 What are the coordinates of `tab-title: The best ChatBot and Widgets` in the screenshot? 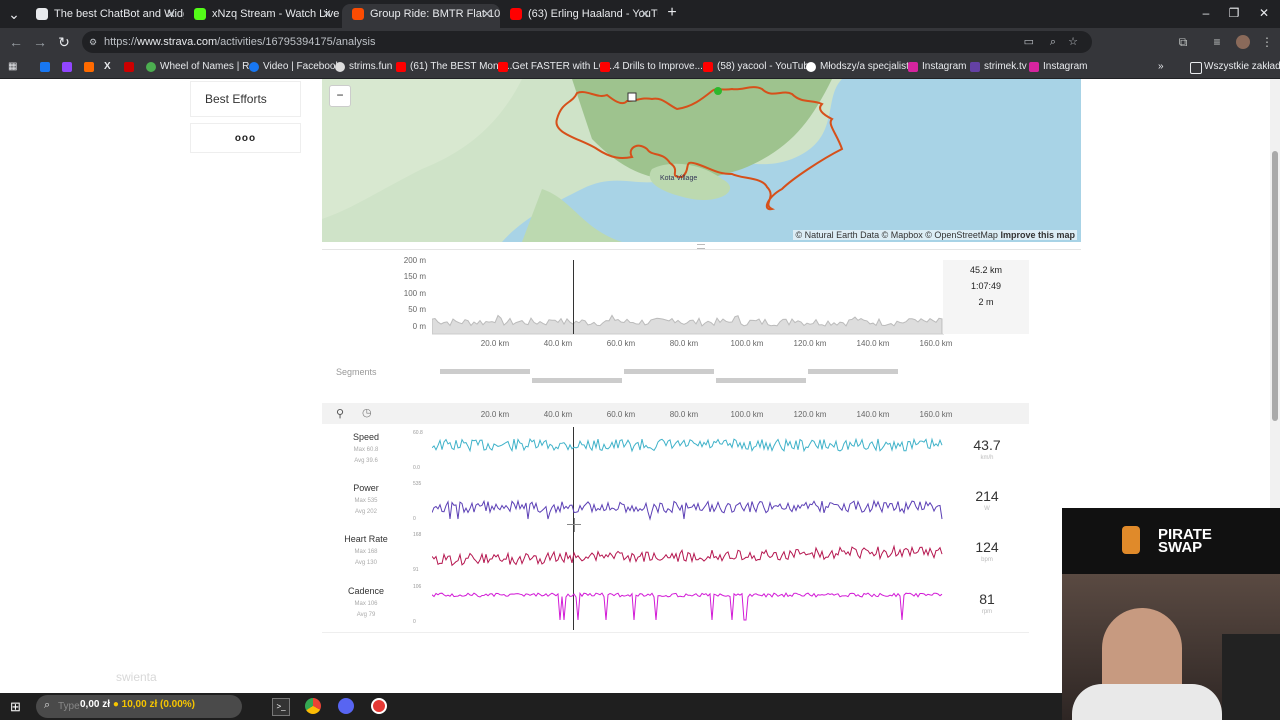 It's located at (119, 14).